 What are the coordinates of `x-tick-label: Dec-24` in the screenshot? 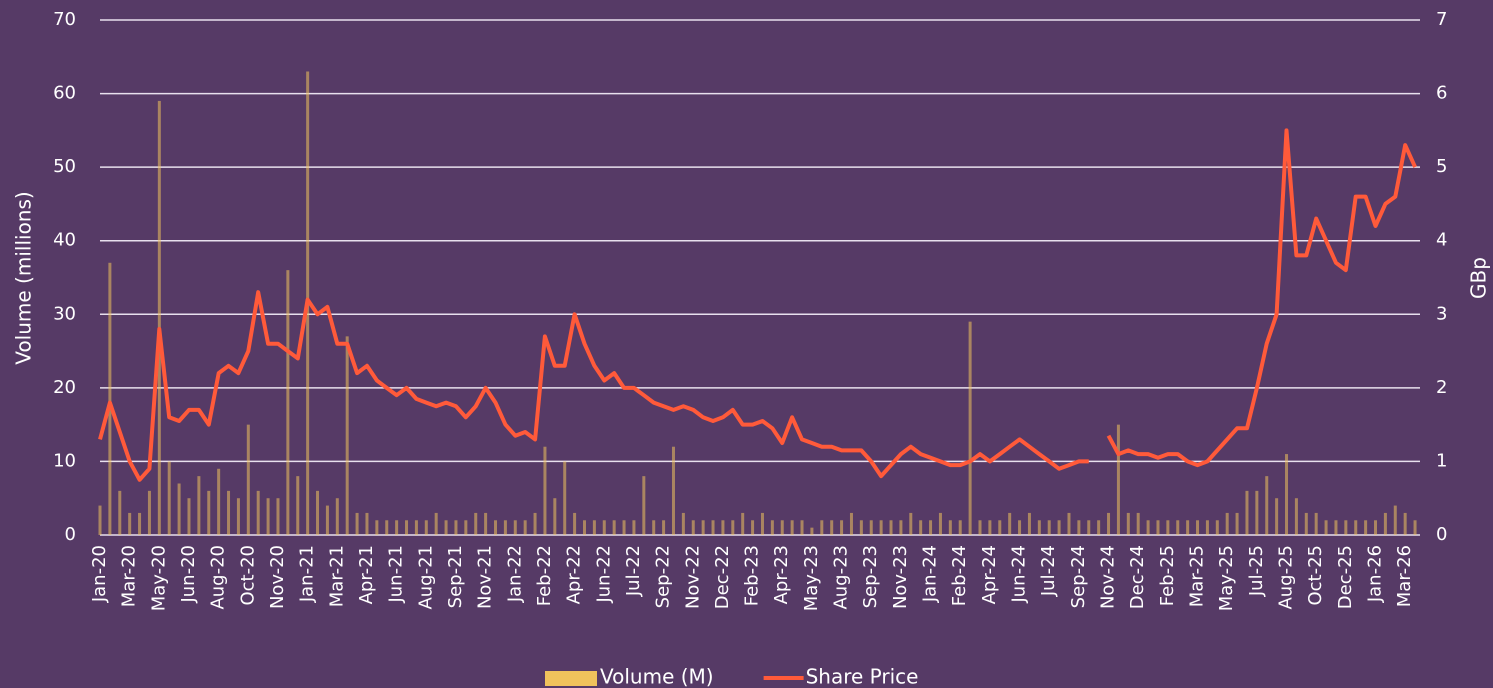 It's located at (1137, 577).